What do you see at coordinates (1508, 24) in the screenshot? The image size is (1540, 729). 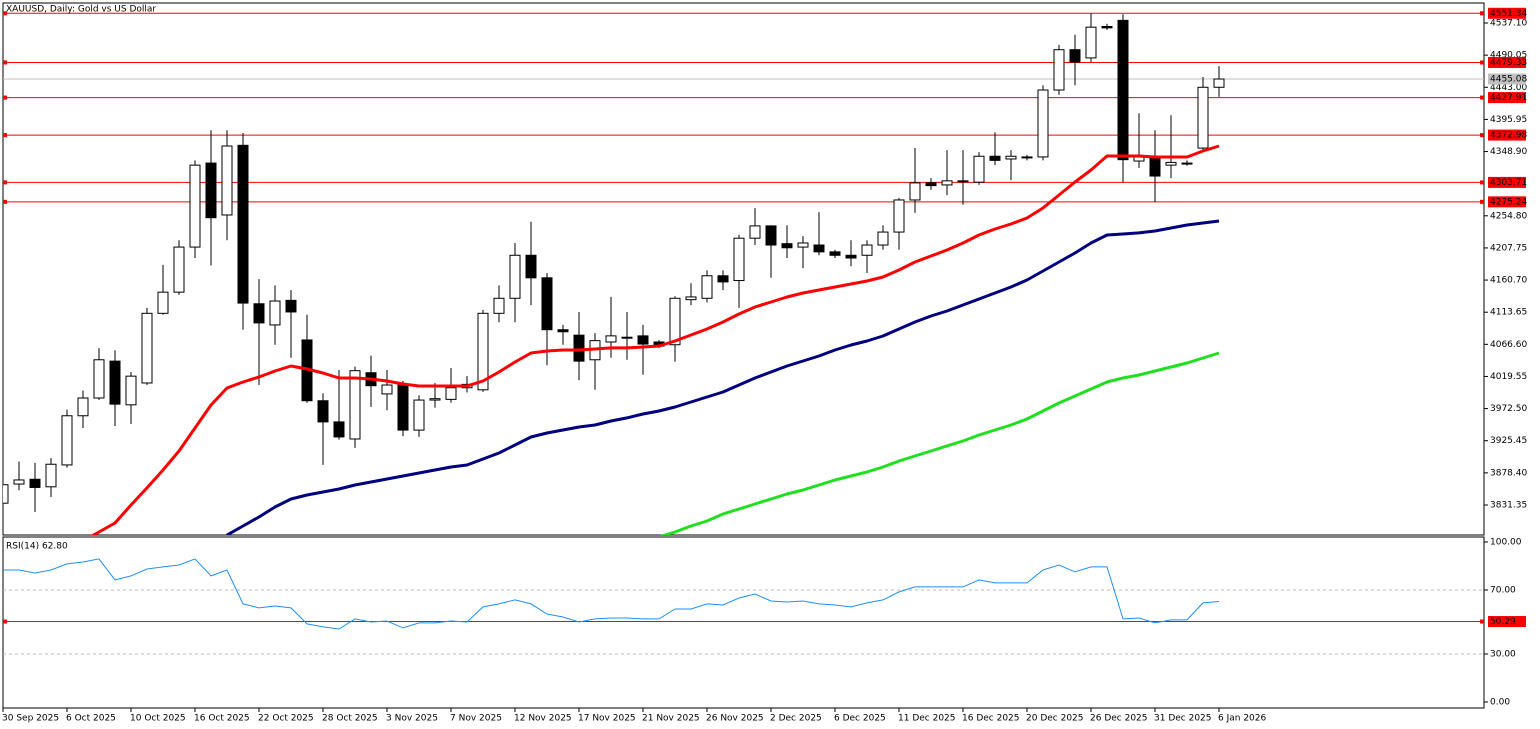 I see `y-tick-label: 4537.10` at bounding box center [1508, 24].